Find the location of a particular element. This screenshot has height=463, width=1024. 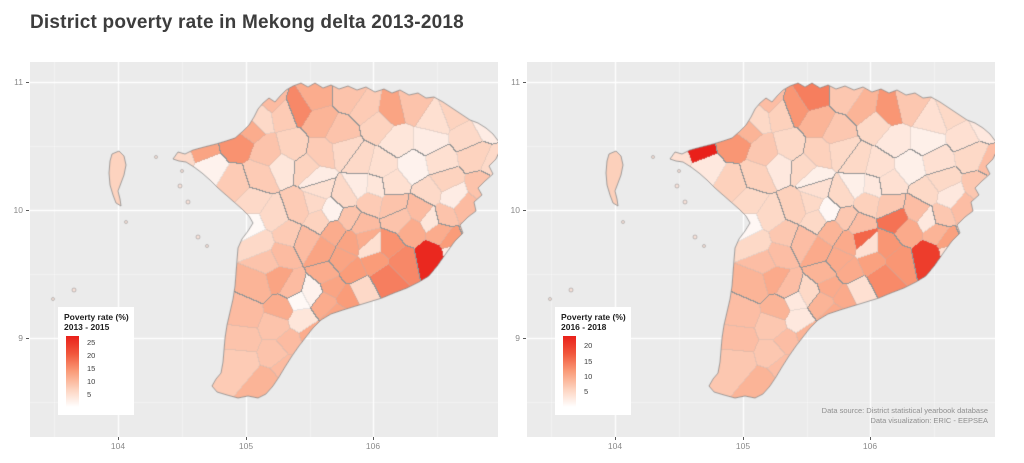

legend-period: 2013 - 2015 is located at coordinates (87, 327).